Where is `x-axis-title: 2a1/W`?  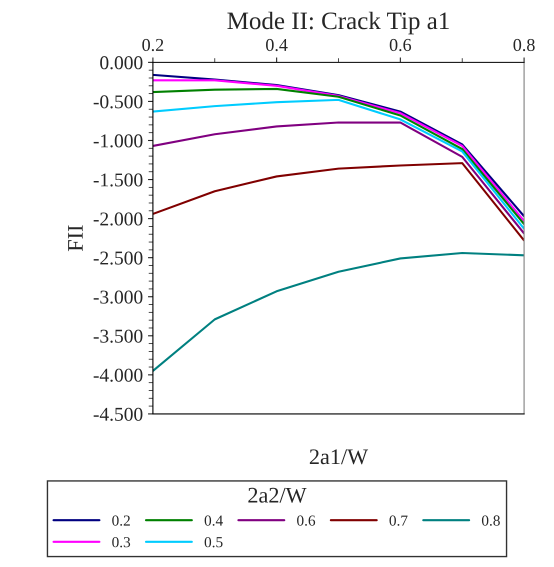
x-axis-title: 2a1/W is located at coordinates (339, 456).